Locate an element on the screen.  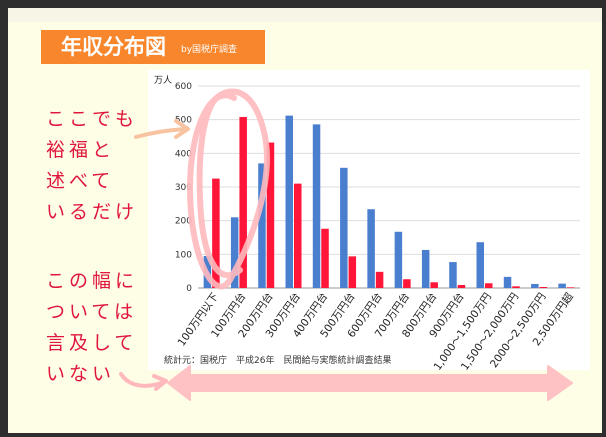
title-banner: 年収分布図 by国税庁調査 is located at coordinates (153, 47).